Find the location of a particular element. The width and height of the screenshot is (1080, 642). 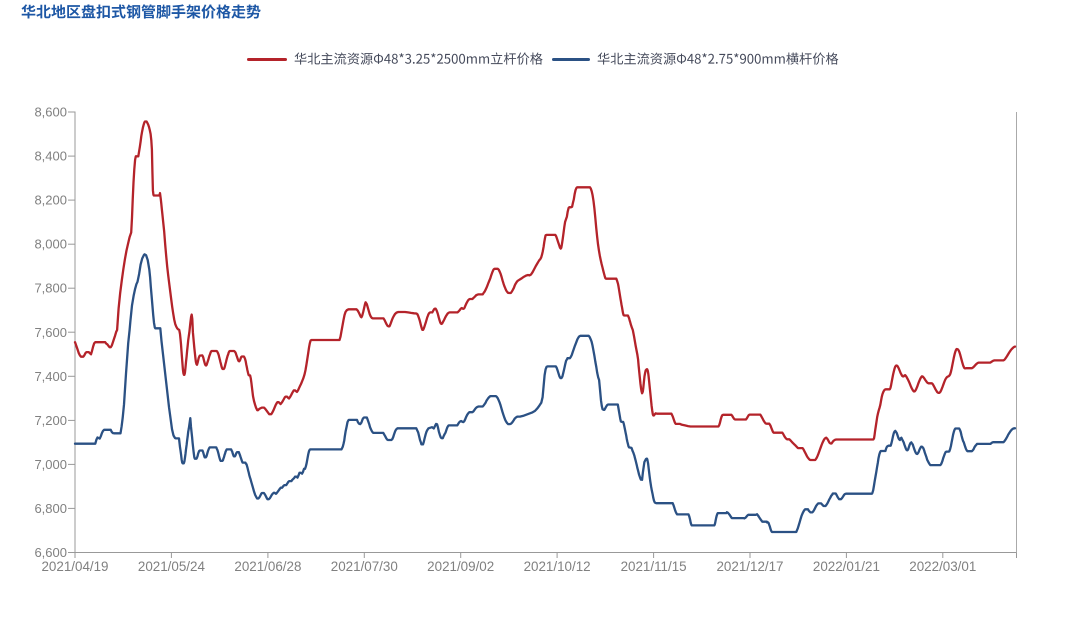

svg-text: 2021/11/15 is located at coordinates (654, 566).